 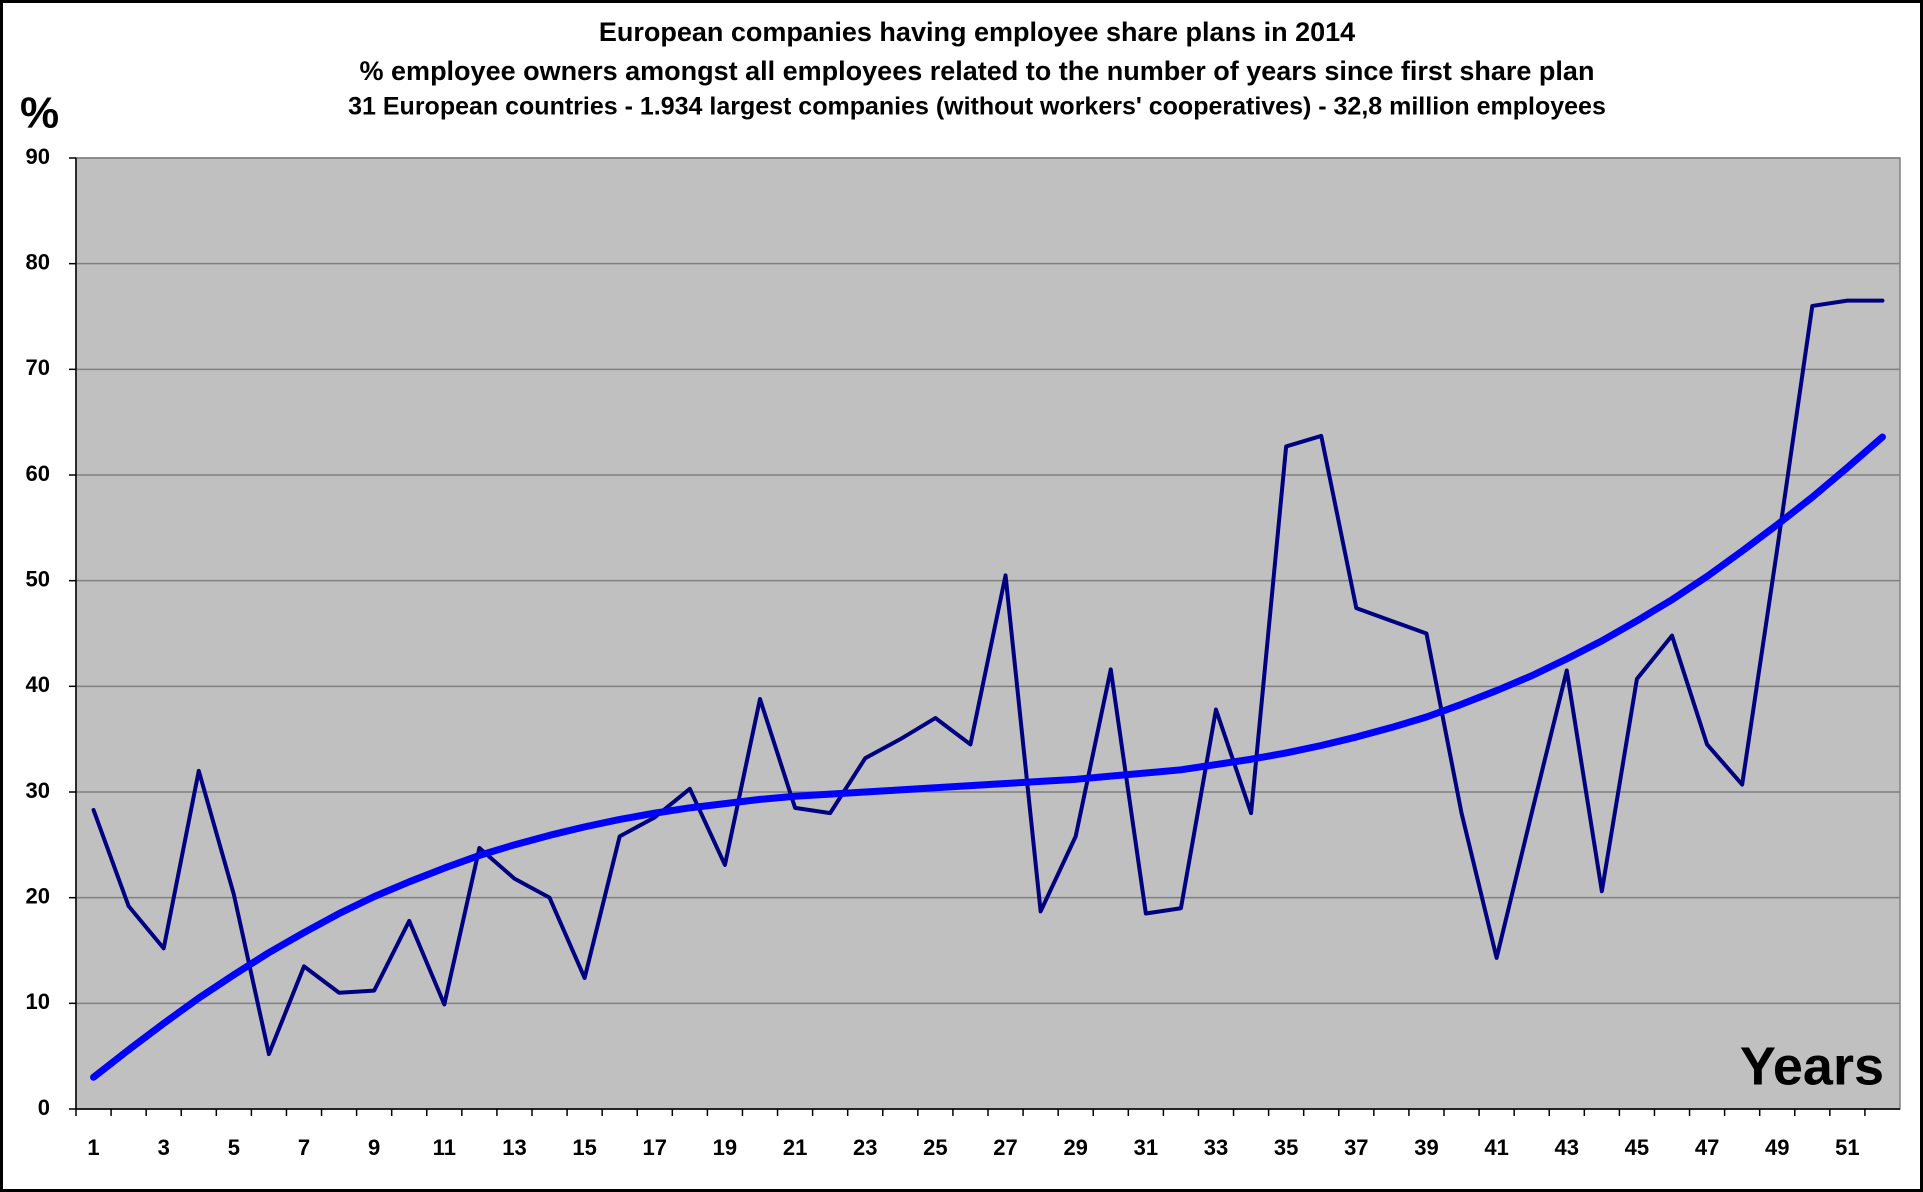 I want to click on y-axis-label: %, so click(x=39, y=113).